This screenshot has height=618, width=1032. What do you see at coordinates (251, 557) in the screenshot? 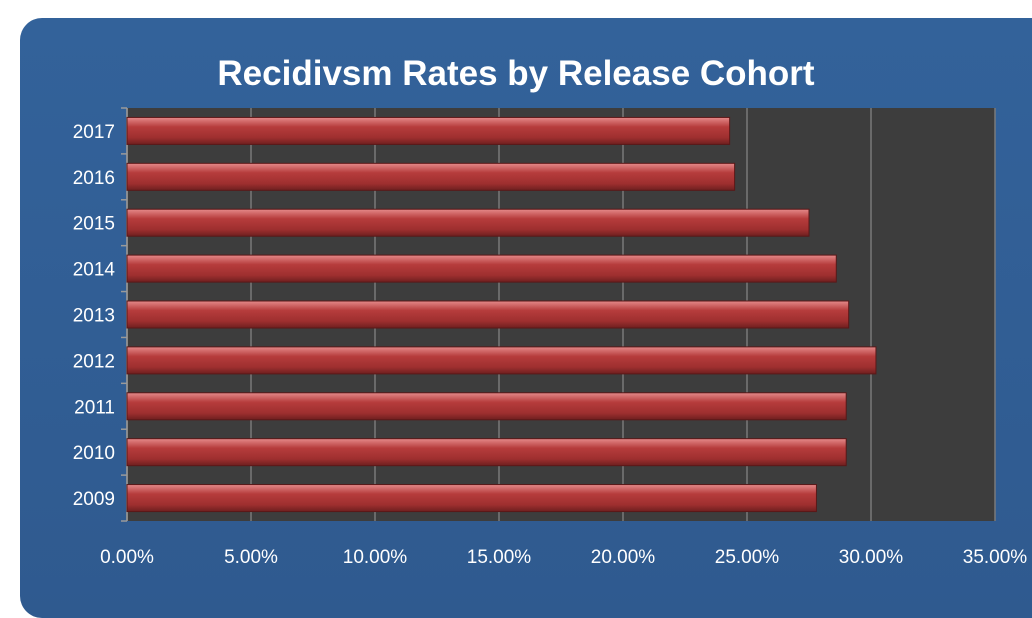
I see `x-tick-label: 5.00%` at bounding box center [251, 557].